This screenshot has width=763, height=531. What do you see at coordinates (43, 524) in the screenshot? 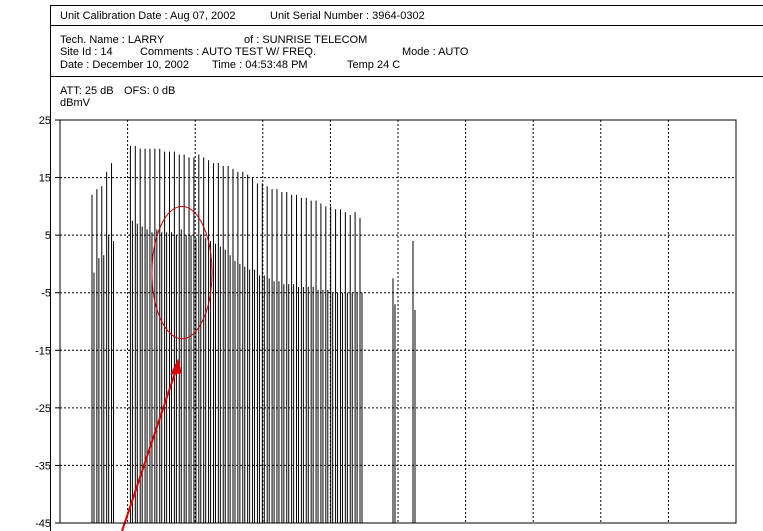
I see `y-tick-label: -45` at bounding box center [43, 524].